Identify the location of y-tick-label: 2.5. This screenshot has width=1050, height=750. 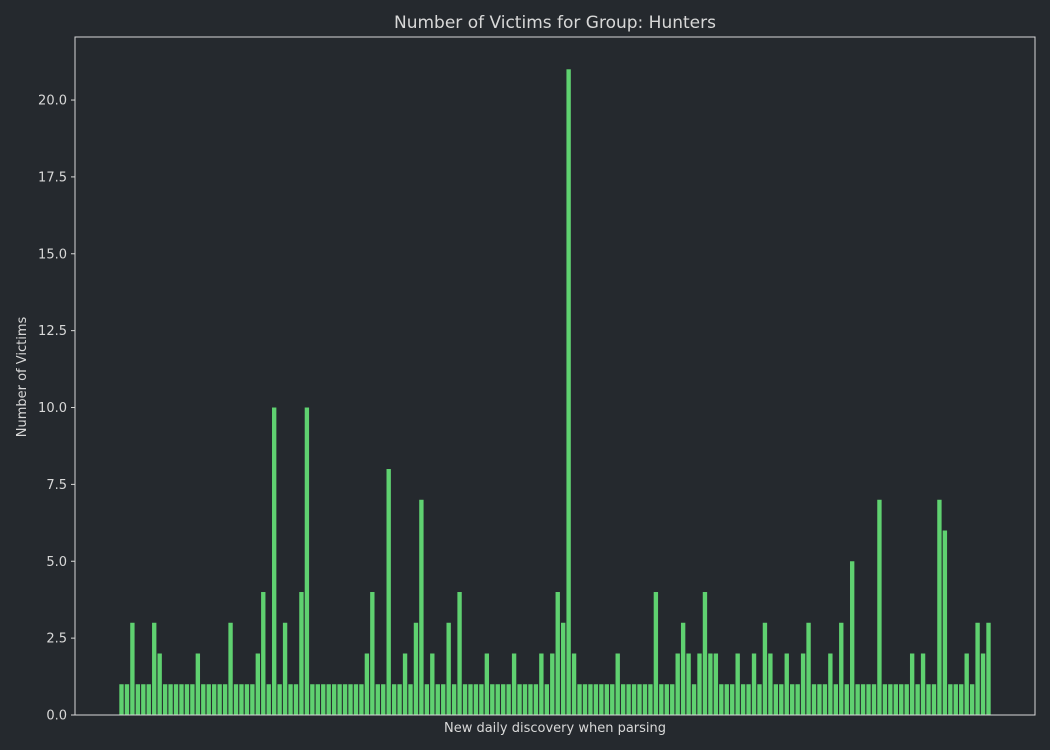
(56, 639).